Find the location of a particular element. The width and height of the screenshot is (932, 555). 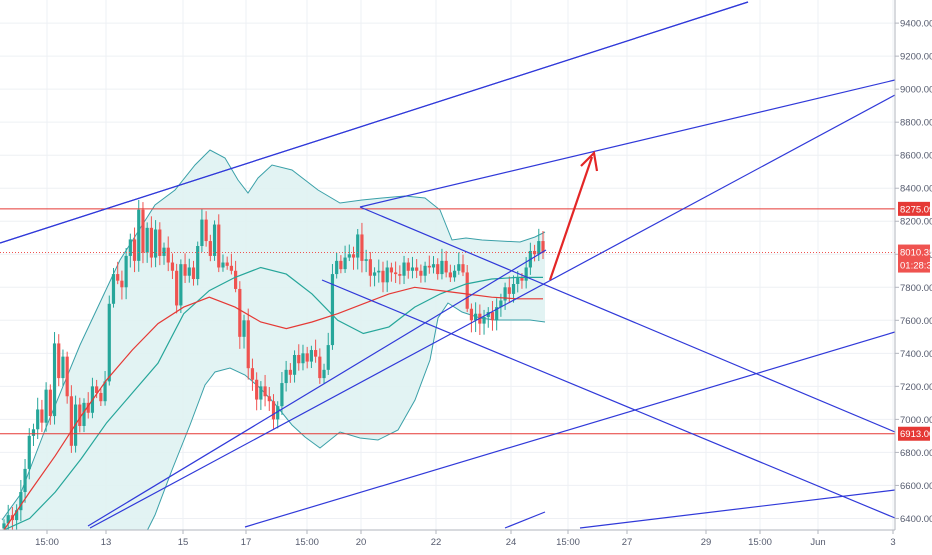

level-badge-label: 8275.09 is located at coordinates (916, 209).